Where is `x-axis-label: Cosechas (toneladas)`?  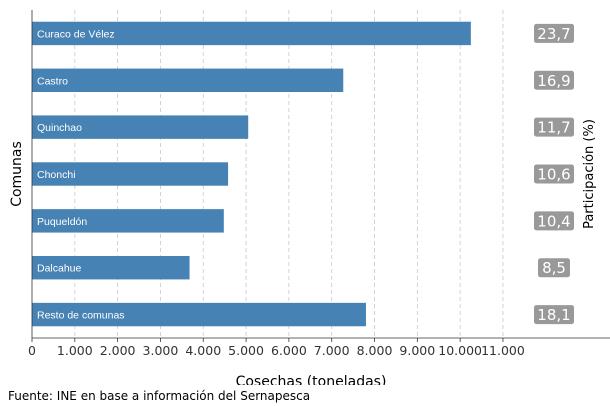
x-axis-label: Cosechas (toneladas) is located at coordinates (311, 379).